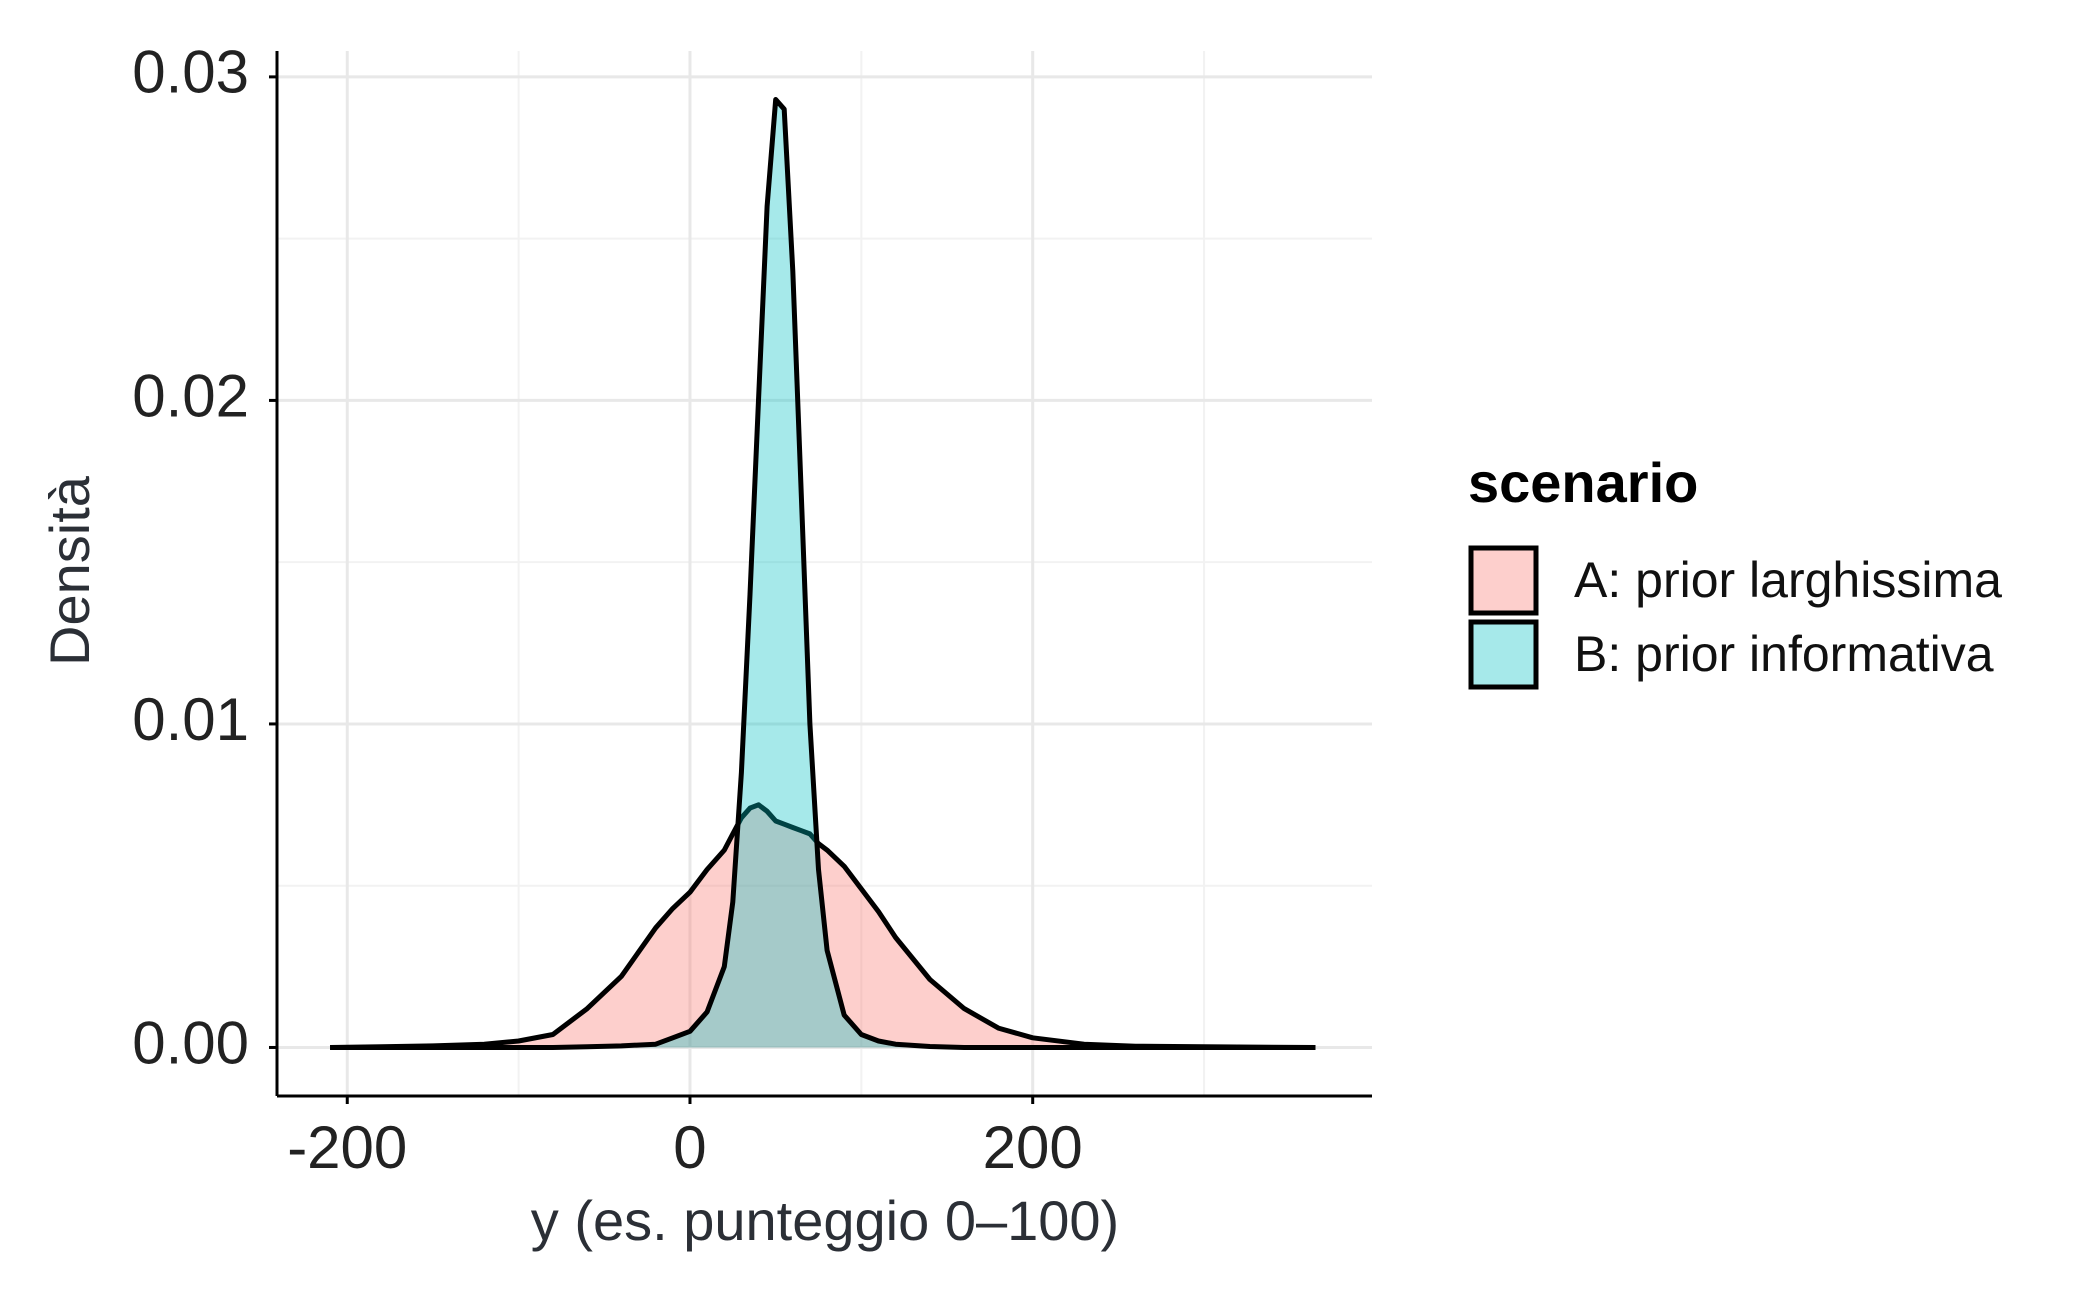 Image resolution: width=2100 pixels, height=1297 pixels. What do you see at coordinates (190, 72) in the screenshot?
I see `y-tick-label: 0.03` at bounding box center [190, 72].